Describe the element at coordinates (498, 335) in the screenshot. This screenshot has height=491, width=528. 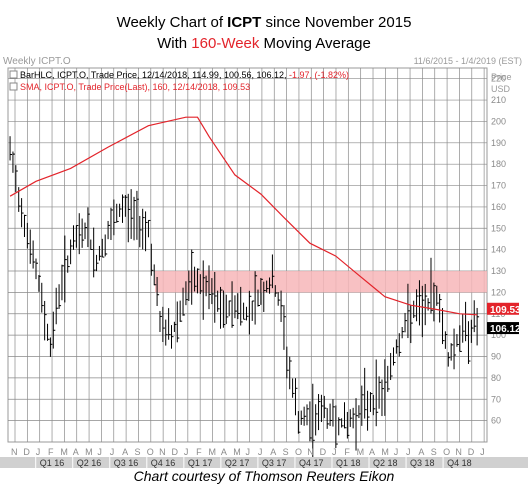
I see `y-tick-label: 100` at that location.